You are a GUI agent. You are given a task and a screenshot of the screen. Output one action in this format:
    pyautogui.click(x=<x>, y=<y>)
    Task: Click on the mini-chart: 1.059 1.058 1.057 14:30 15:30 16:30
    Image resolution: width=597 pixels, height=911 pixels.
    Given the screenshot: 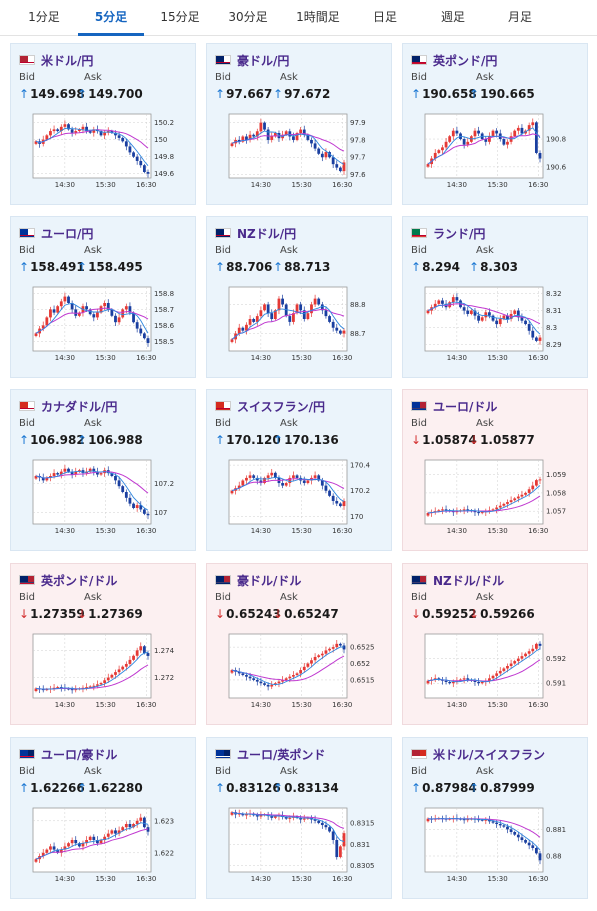 What is the action you would take?
    pyautogui.click(x=495, y=499)
    